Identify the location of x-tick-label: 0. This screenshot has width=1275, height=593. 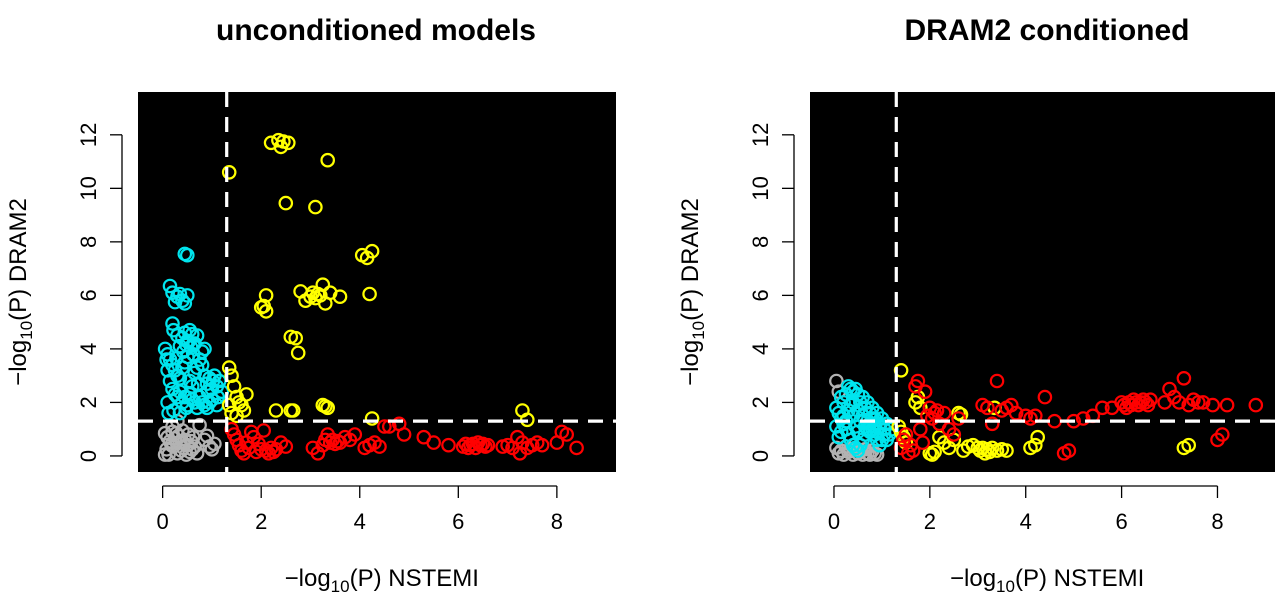
(834, 521).